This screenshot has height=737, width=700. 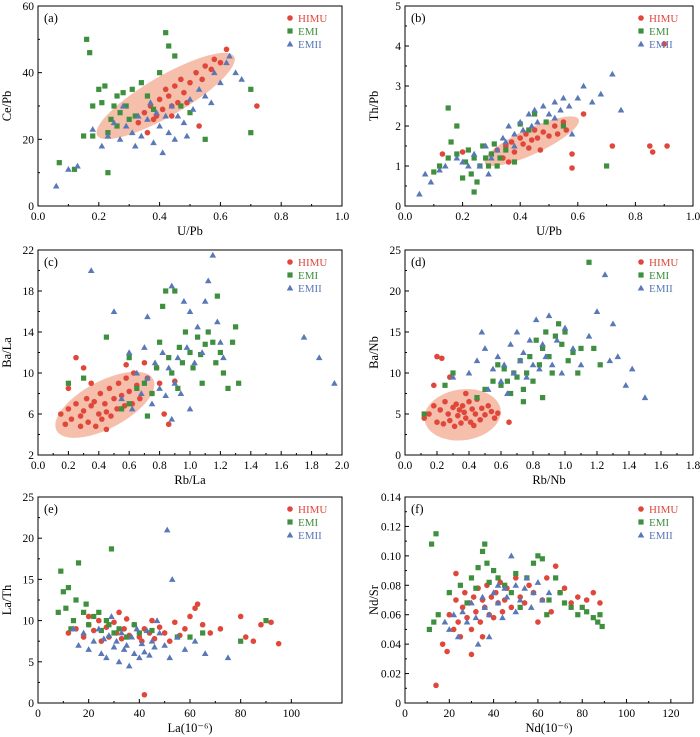 I want to click on y-tick-label: 5, so click(x=398, y=7).